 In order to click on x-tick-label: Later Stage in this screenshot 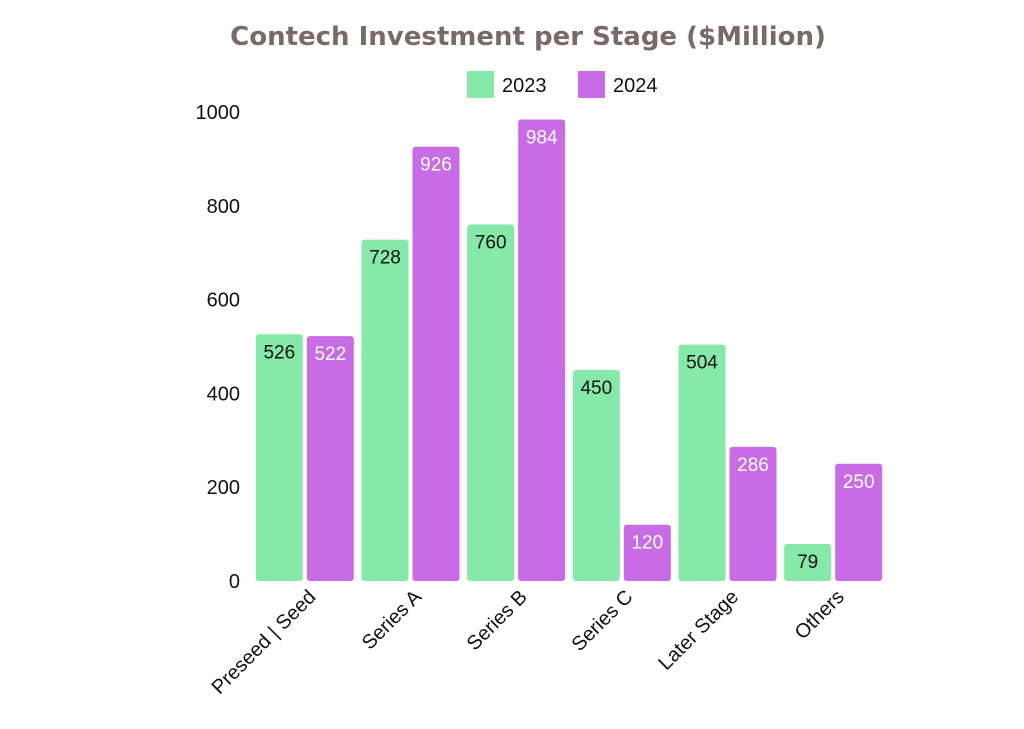, I will do `click(698, 630)`.